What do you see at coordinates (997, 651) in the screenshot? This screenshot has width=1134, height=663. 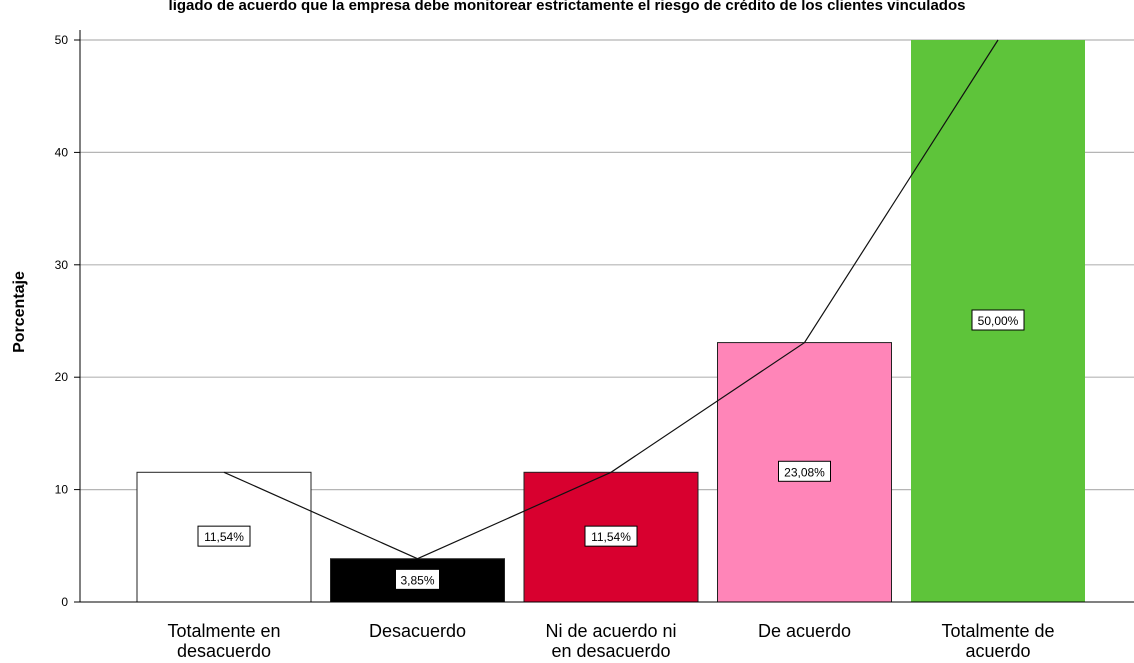 I see `category-label: acuerdo` at bounding box center [997, 651].